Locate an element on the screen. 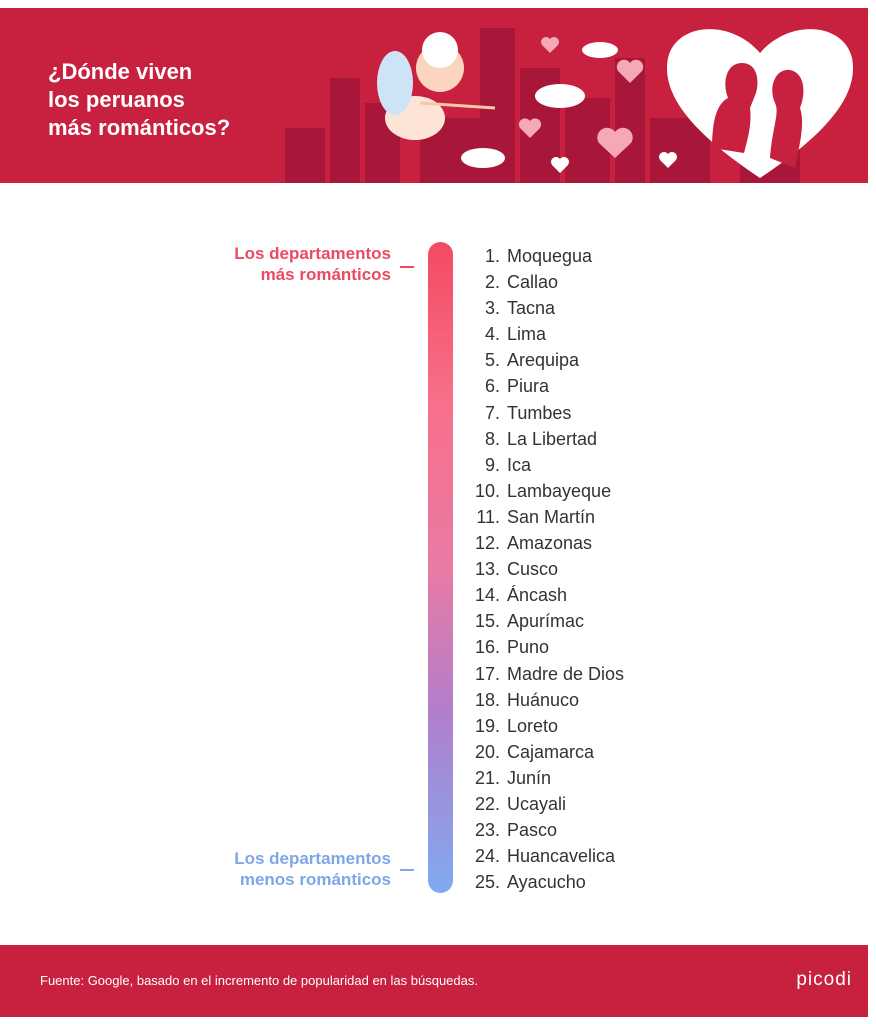 This screenshot has height=1024, width=876. ranking-row: 13. Cusco is located at coordinates (542, 569).